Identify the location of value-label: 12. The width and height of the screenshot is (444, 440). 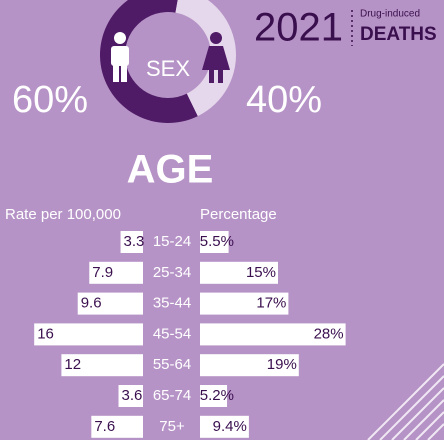
(72, 364).